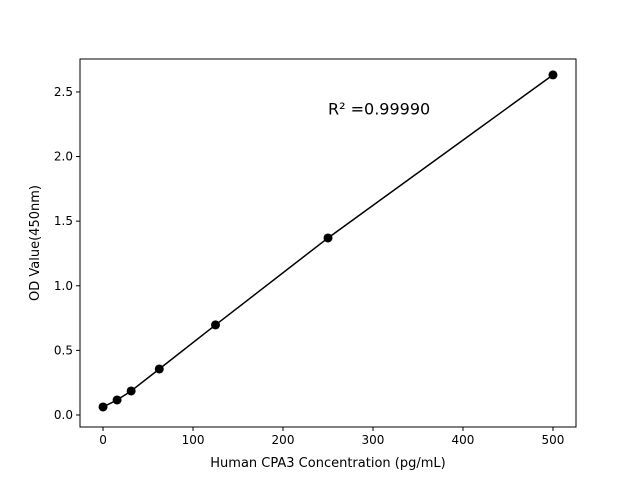 The width and height of the screenshot is (640, 484). Describe the element at coordinates (63, 286) in the screenshot. I see `y-tick-label: 1.0` at that location.